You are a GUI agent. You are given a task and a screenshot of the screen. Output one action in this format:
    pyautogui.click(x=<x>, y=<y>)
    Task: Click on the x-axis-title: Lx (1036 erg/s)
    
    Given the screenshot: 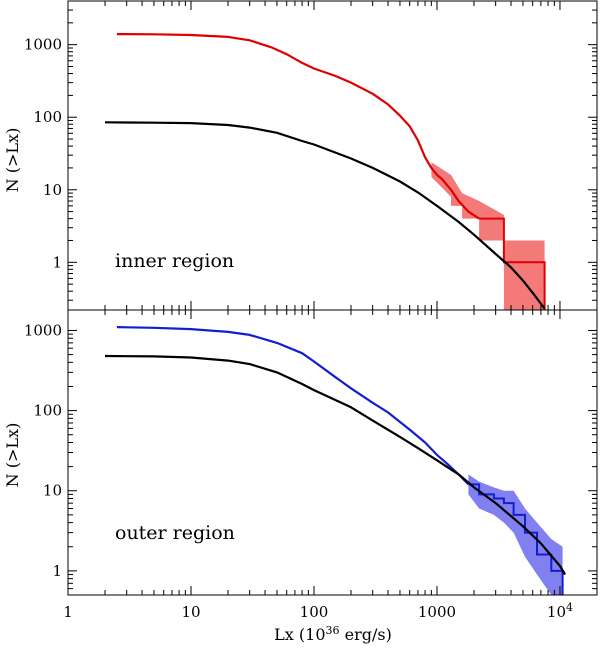 What is the action you would take?
    pyautogui.click(x=333, y=634)
    